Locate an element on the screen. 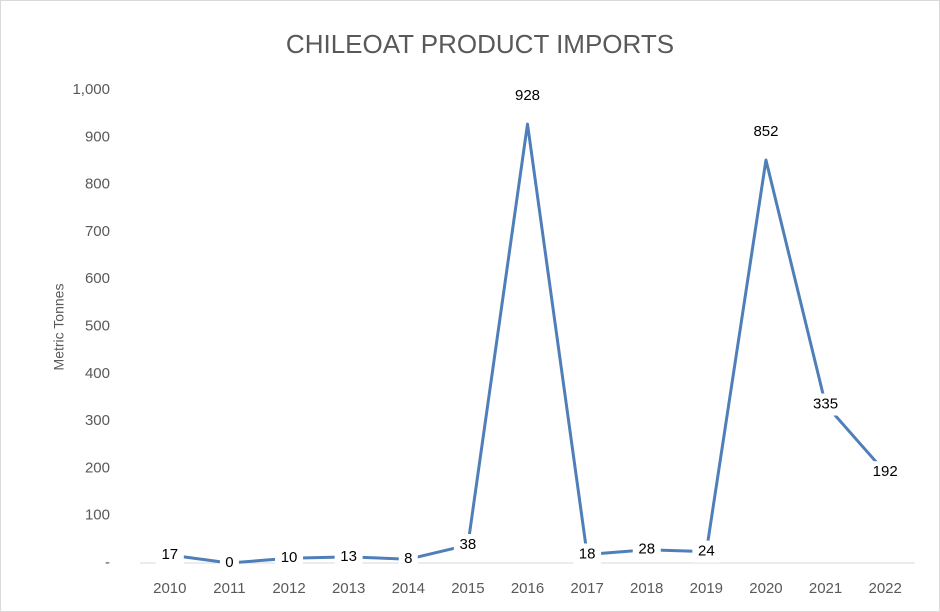  data-label: 0 is located at coordinates (229, 562).